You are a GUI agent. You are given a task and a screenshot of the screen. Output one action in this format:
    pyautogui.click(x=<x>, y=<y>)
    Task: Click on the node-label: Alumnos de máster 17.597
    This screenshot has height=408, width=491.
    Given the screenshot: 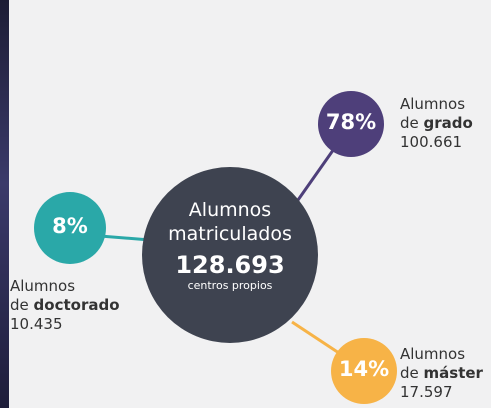 What is the action you would take?
    pyautogui.click(x=441, y=373)
    